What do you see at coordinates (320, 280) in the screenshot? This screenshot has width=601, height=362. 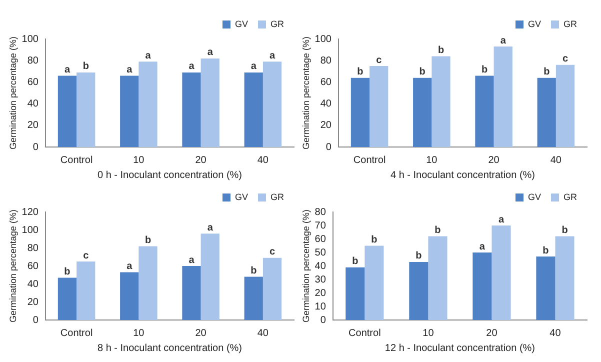 I see `y-tick-label: 30` at bounding box center [320, 280].